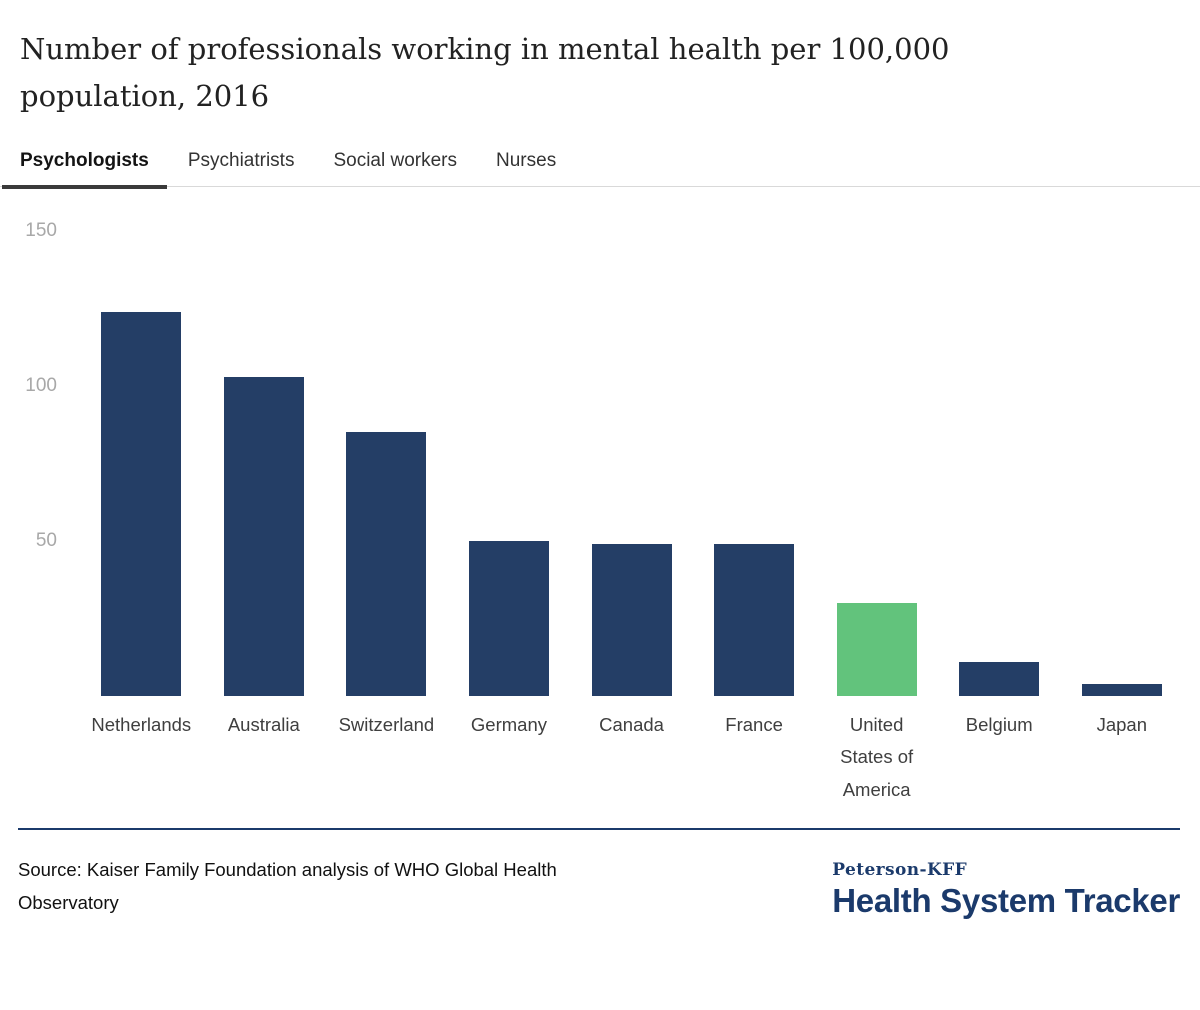 Image resolution: width=1200 pixels, height=1010 pixels. I want to click on tab-psychologists: Psychologists, so click(84, 163).